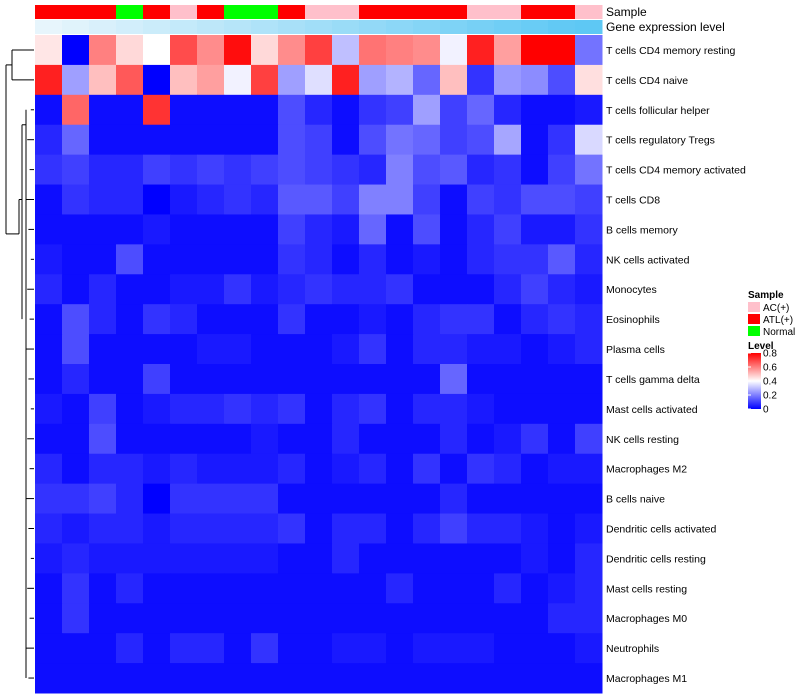 This screenshot has width=800, height=700. I want to click on row-label: T cells gamma delta, so click(653, 380).